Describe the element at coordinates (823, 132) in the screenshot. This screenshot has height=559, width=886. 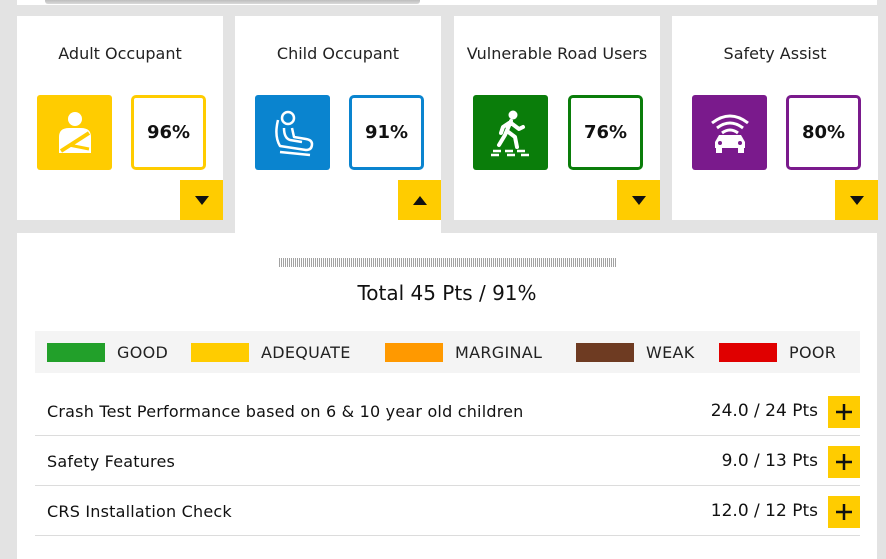
I see `score-badge: 80%` at that location.